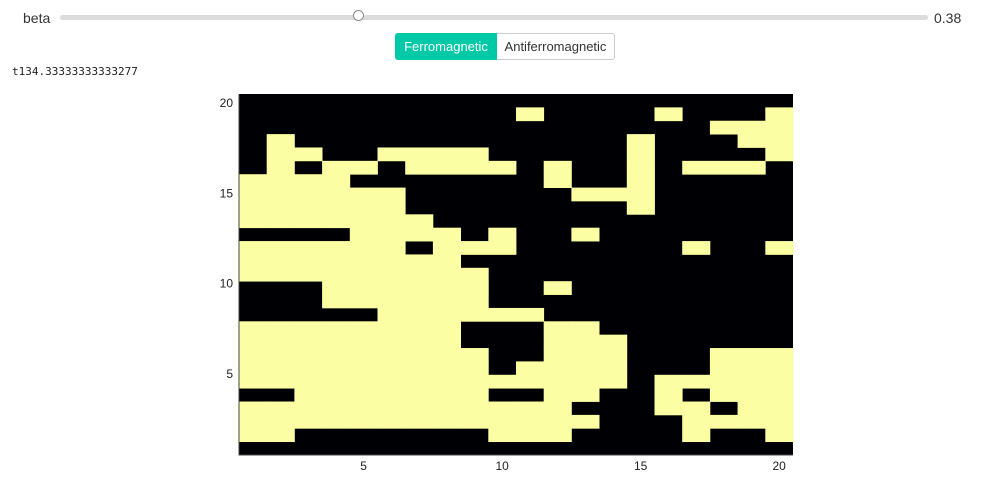  What do you see at coordinates (641, 466) in the screenshot?
I see `x-tick-label: 15` at bounding box center [641, 466].